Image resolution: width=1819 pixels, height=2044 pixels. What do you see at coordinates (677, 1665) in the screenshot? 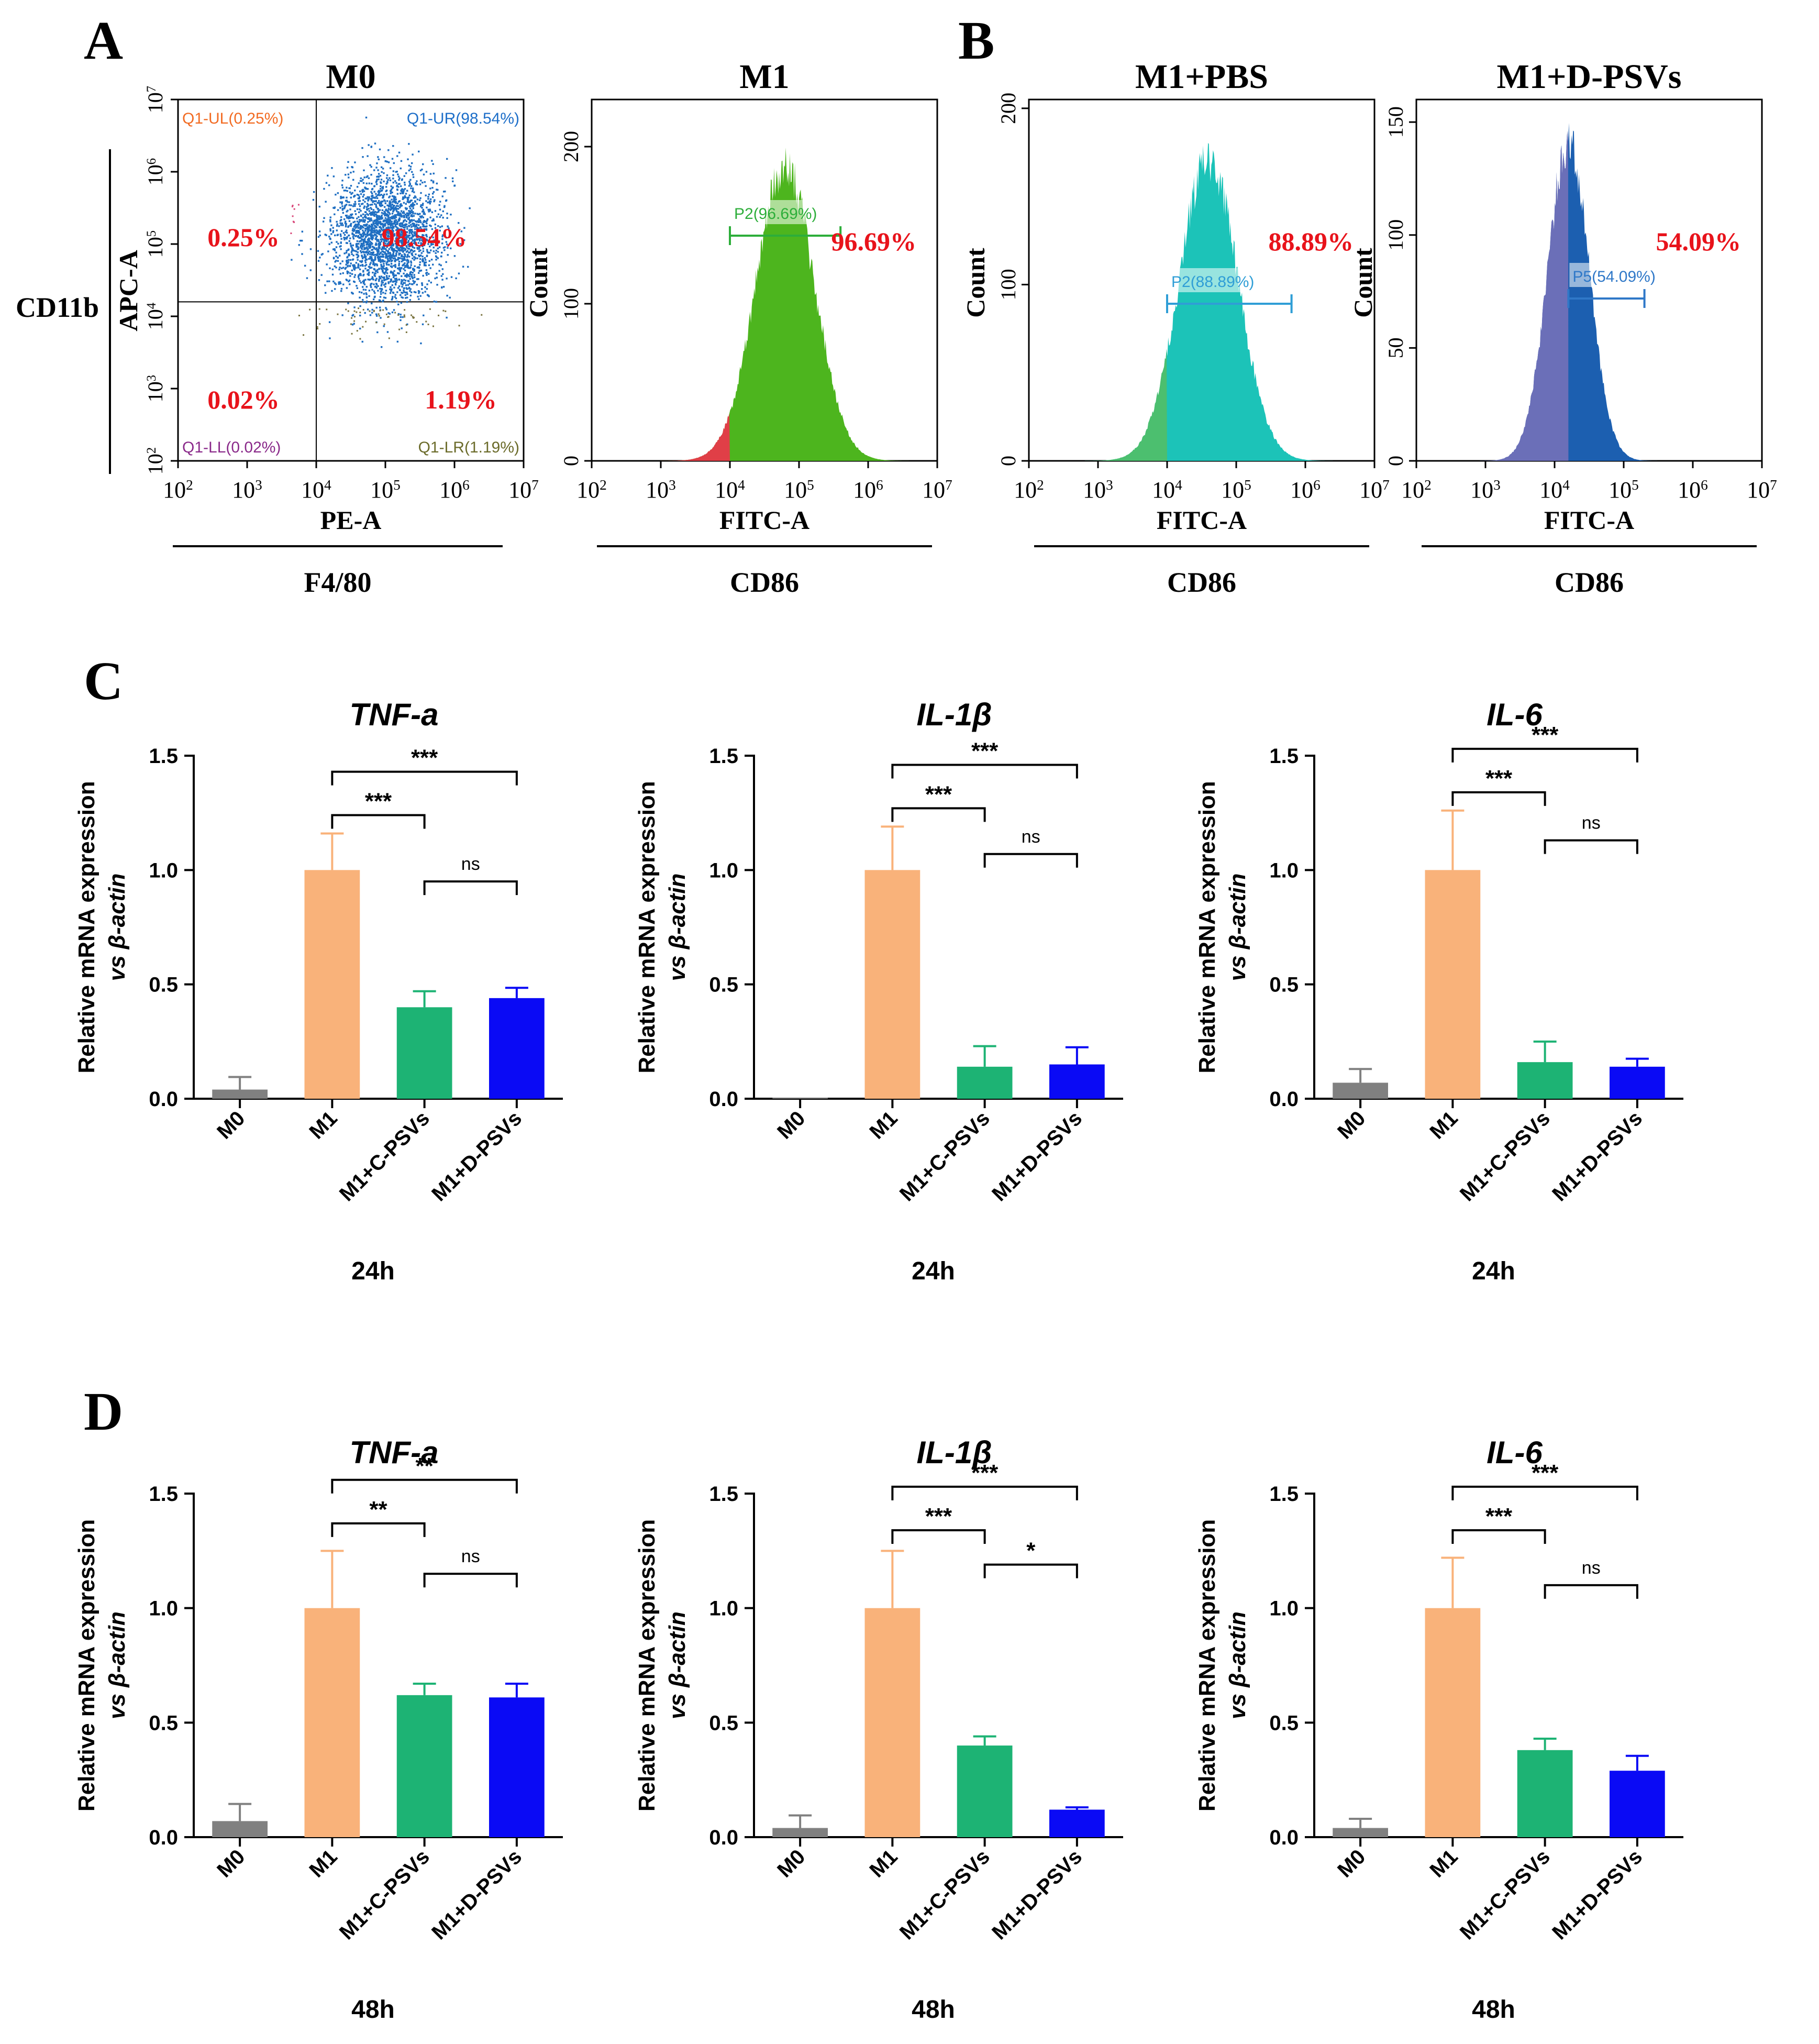
I see `y-axis-label-2: vs β-actin` at bounding box center [677, 1665].